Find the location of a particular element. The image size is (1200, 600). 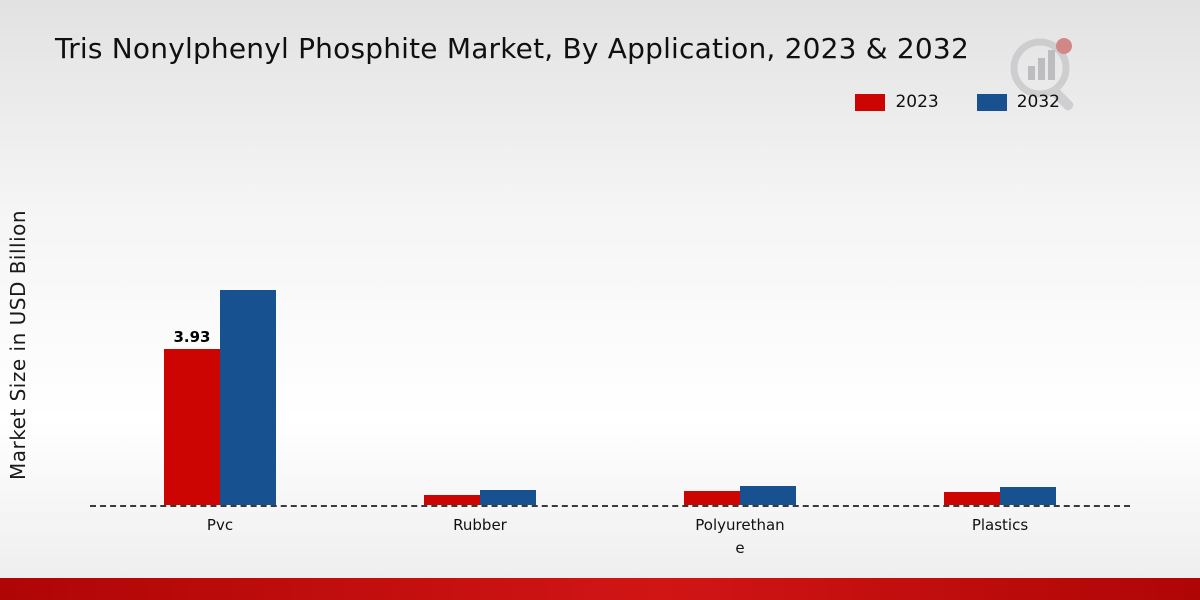

bars-pvc: 3.93 is located at coordinates (220, 397).